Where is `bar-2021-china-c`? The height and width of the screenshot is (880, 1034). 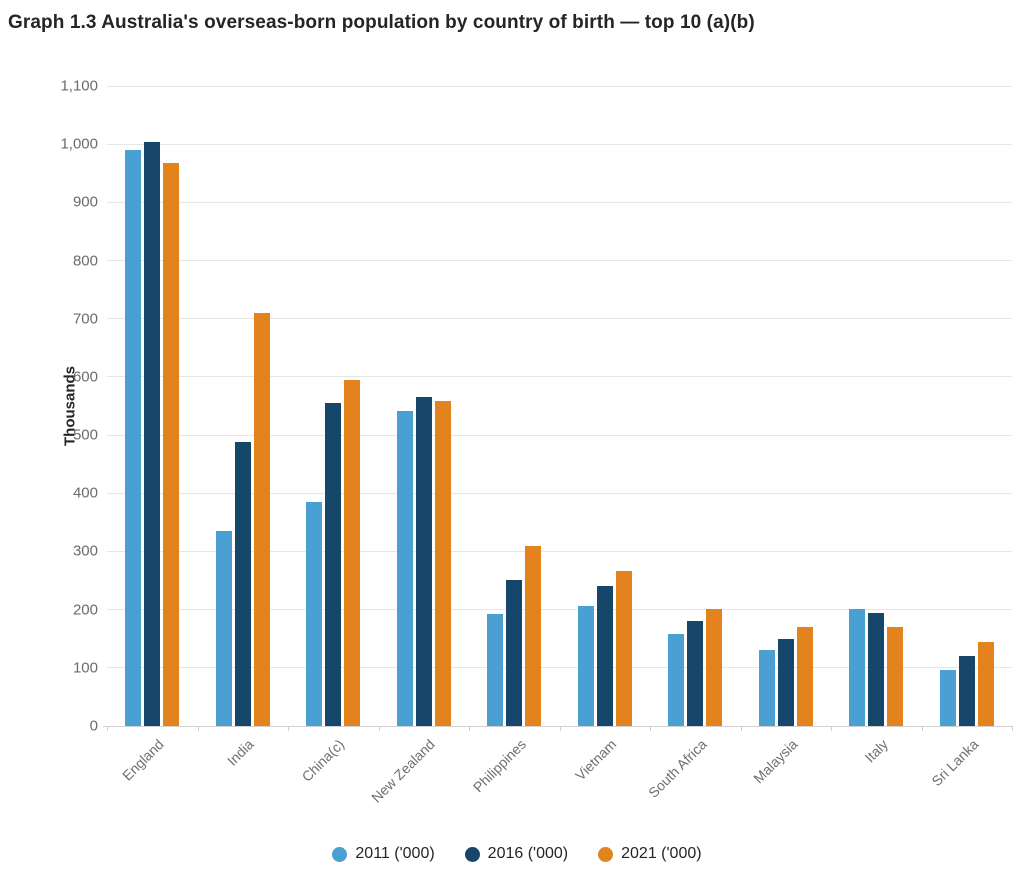 bar-2021-china-c is located at coordinates (352, 552).